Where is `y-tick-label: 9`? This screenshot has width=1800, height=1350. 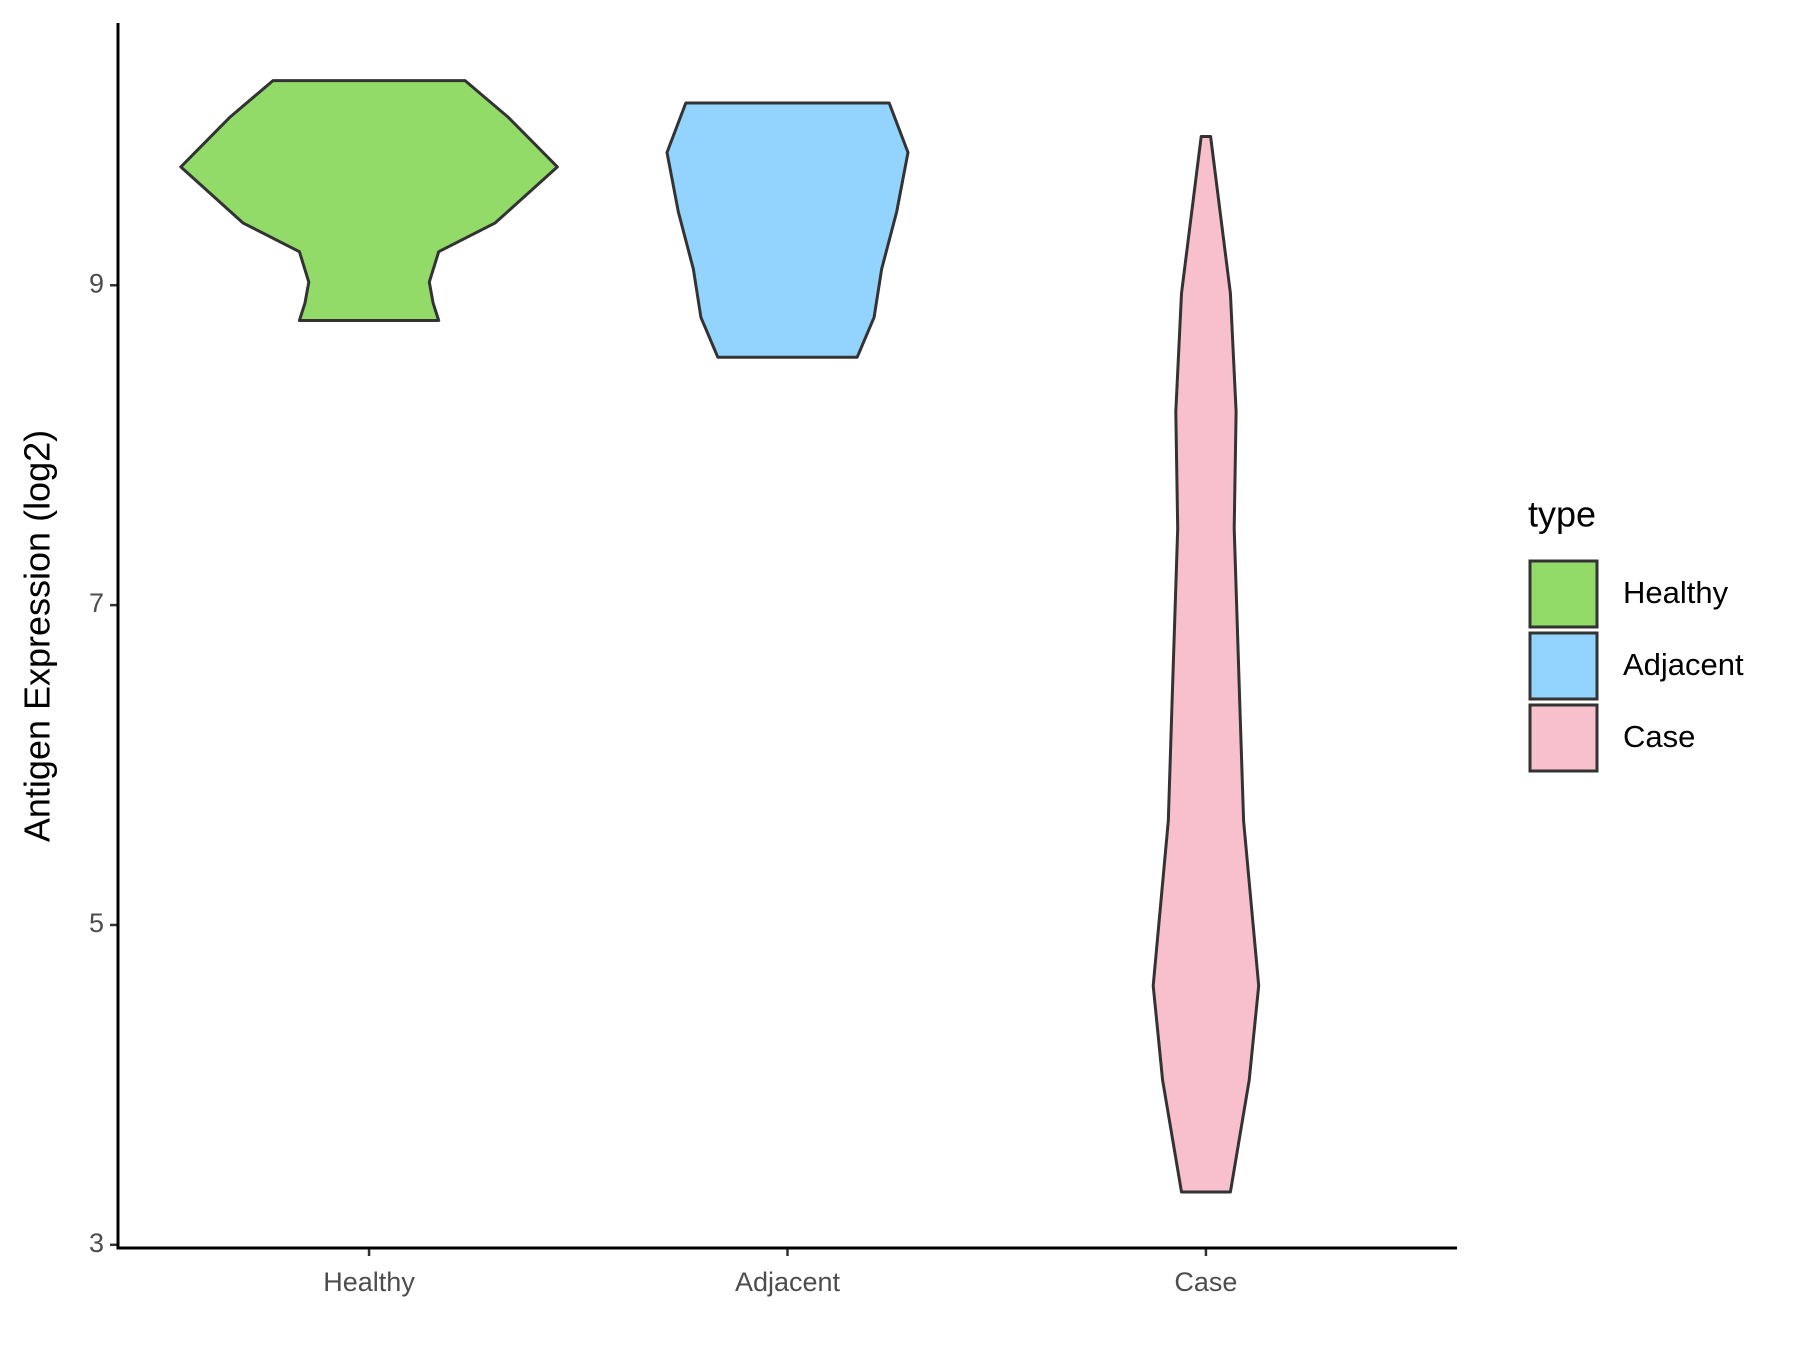 y-tick-label: 9 is located at coordinates (96, 283).